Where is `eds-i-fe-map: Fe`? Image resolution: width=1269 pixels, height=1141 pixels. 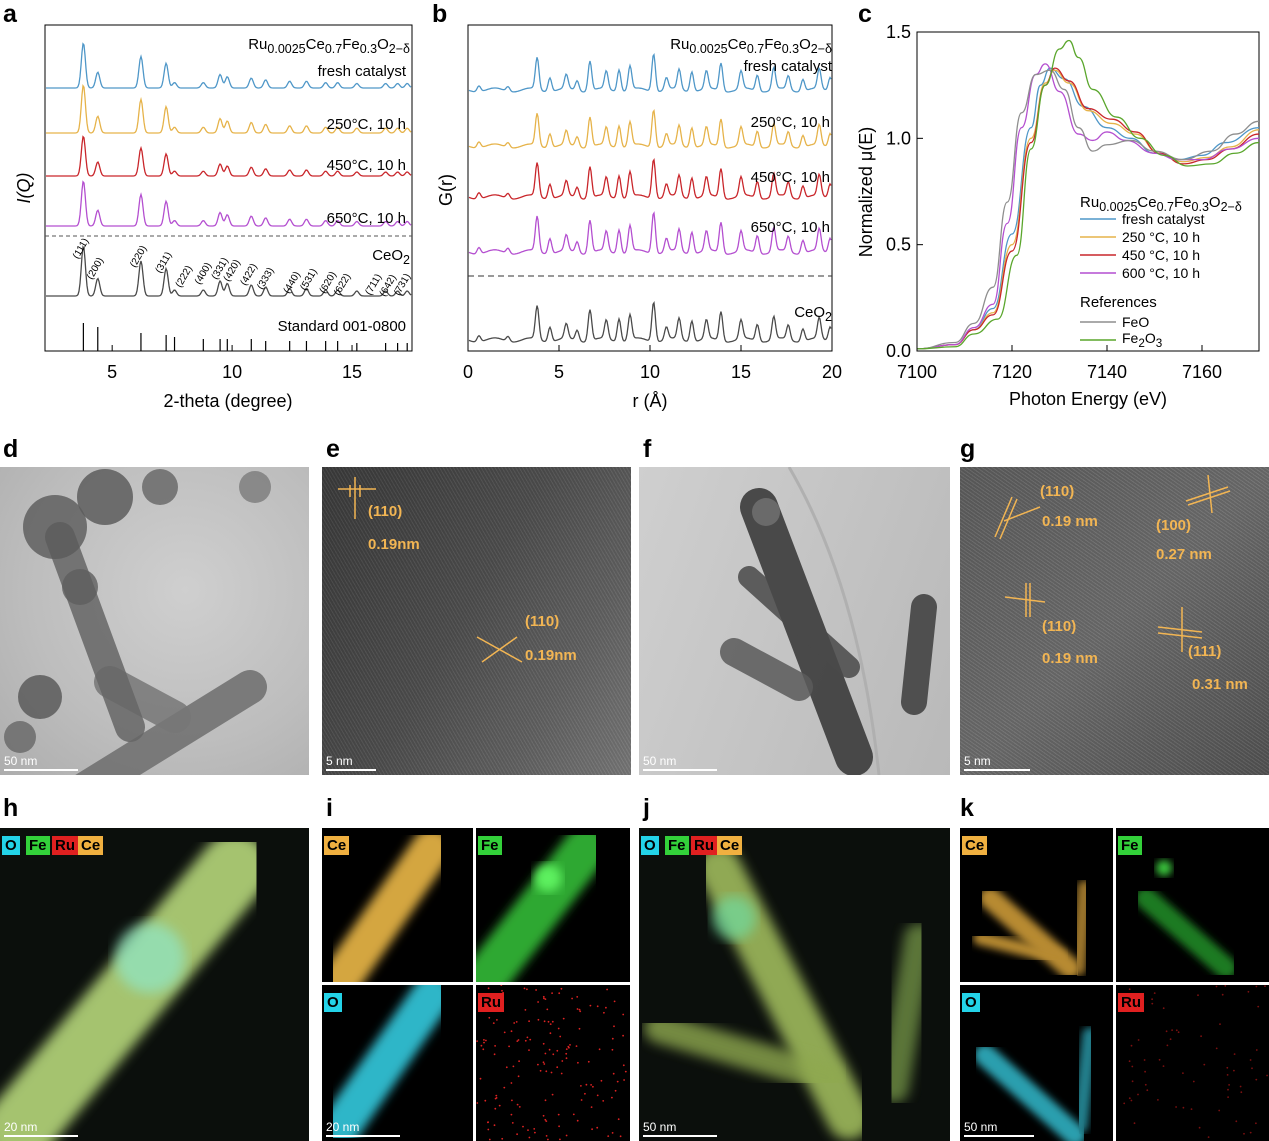 eds-i-fe-map: Fe is located at coordinates (553, 905).